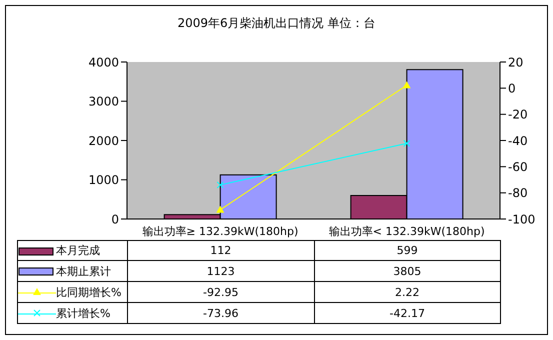  What do you see at coordinates (221, 271) in the screenshot?
I see `data-label: 1123` at bounding box center [221, 271].